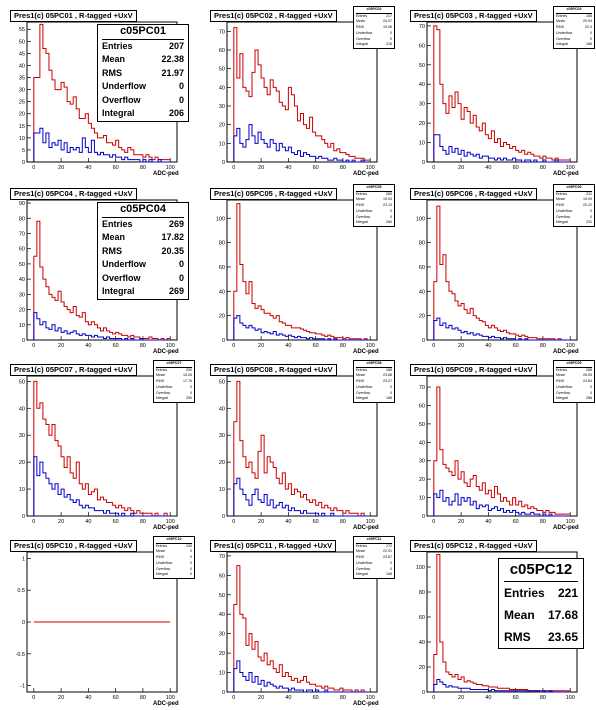  I want to click on stats-label: Integral, so click(162, 398).